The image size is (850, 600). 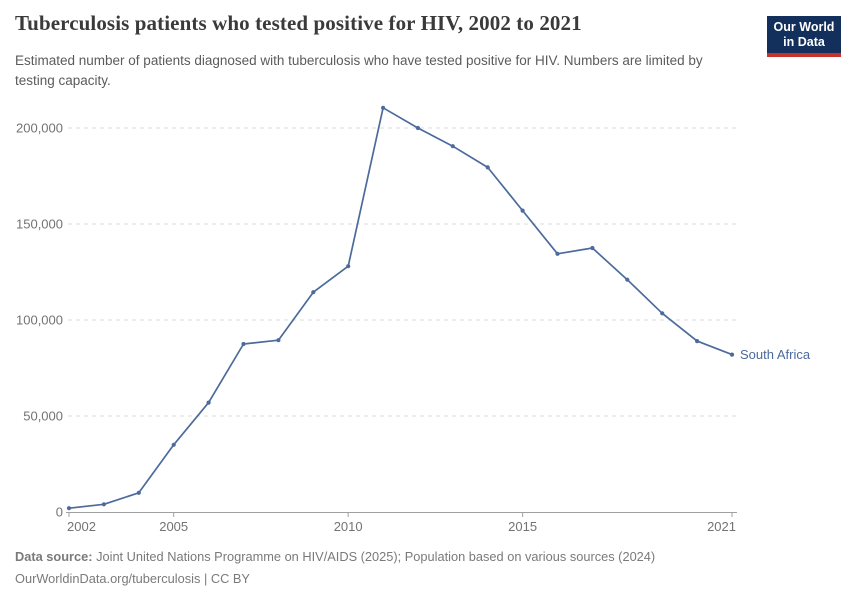 I want to click on owid-logo: Our World in Data, so click(x=804, y=36).